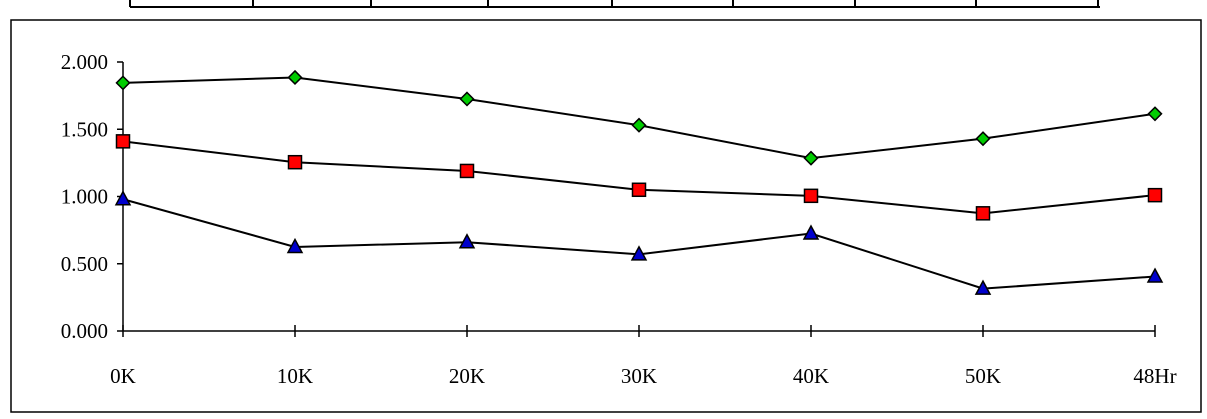 The height and width of the screenshot is (419, 1207). I want to click on x-tick-label: 30K, so click(639, 376).